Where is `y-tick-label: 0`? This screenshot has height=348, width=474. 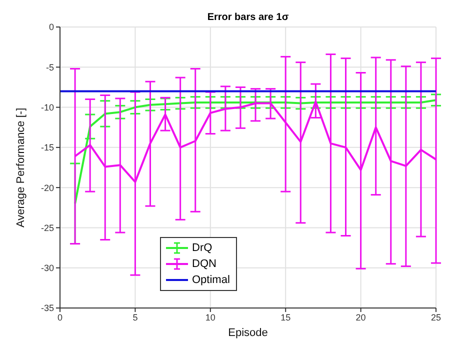
y-tick-label: 0 is located at coordinates (51, 27).